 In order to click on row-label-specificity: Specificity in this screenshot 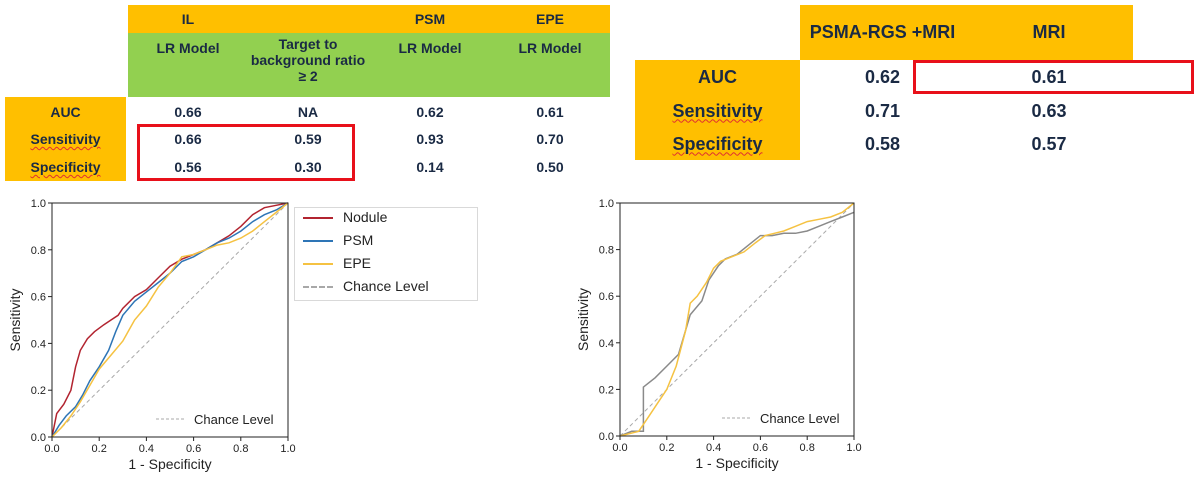, I will do `click(65, 167)`.